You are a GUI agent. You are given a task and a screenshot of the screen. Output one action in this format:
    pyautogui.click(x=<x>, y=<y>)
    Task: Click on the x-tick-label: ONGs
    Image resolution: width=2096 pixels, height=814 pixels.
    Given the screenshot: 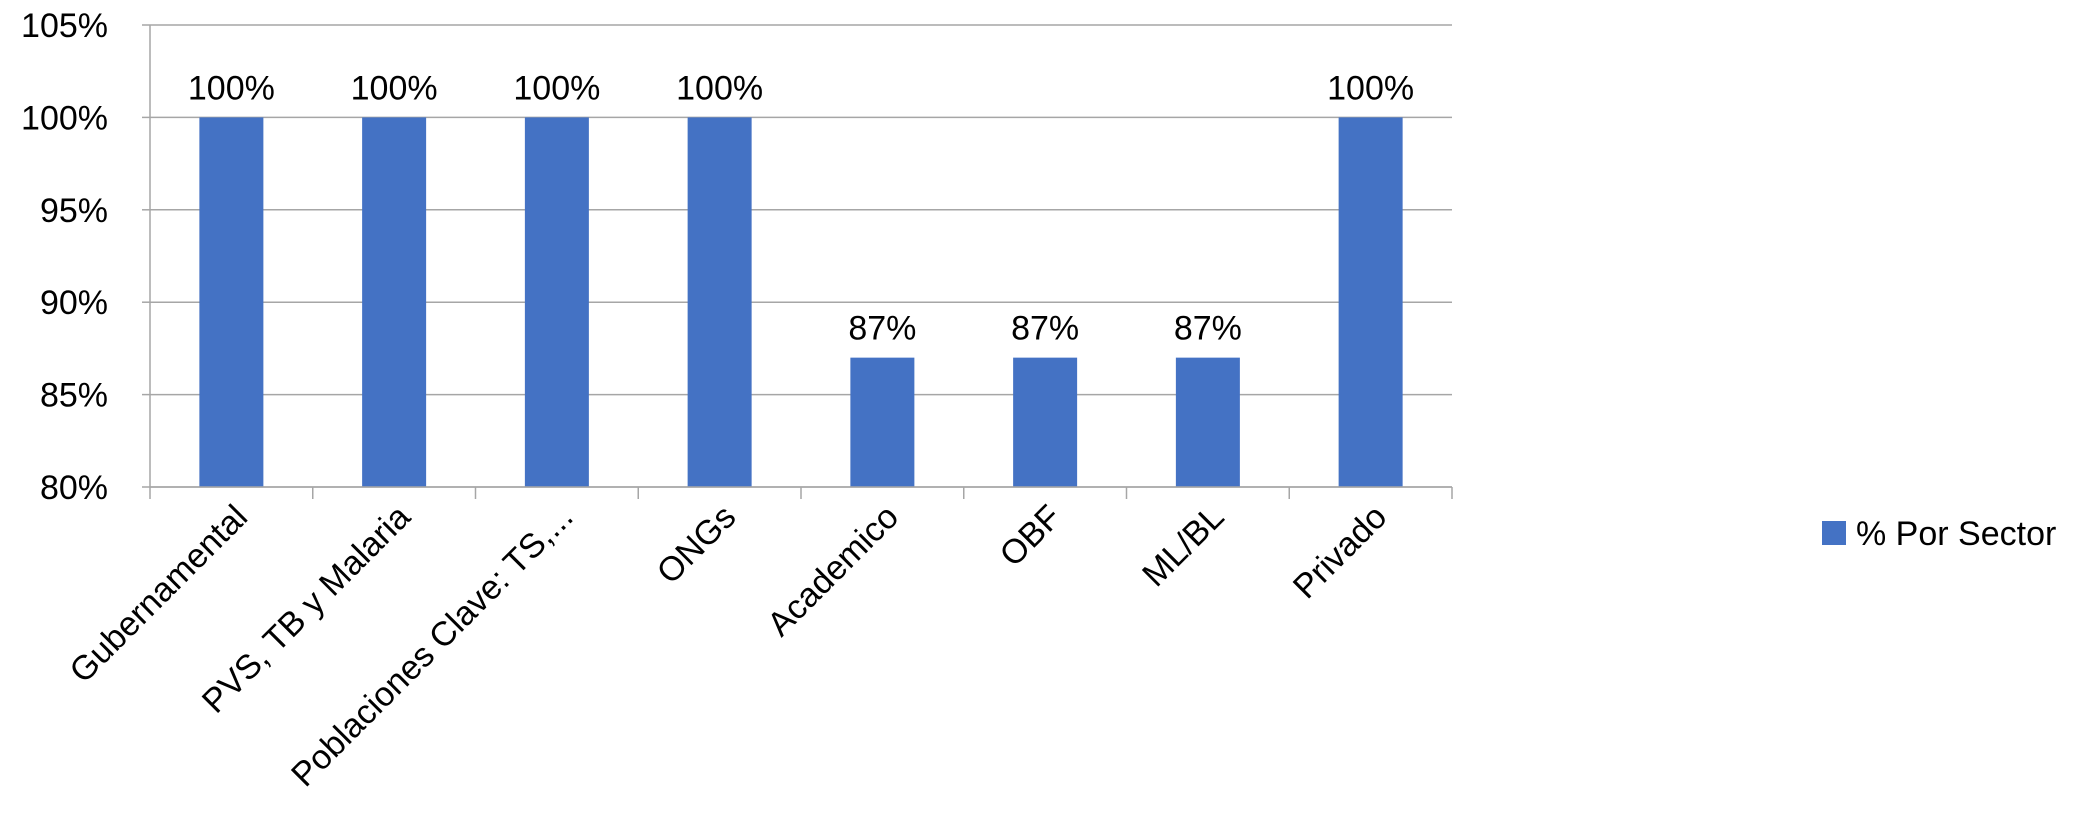 What is the action you would take?
    pyautogui.click(x=697, y=545)
    